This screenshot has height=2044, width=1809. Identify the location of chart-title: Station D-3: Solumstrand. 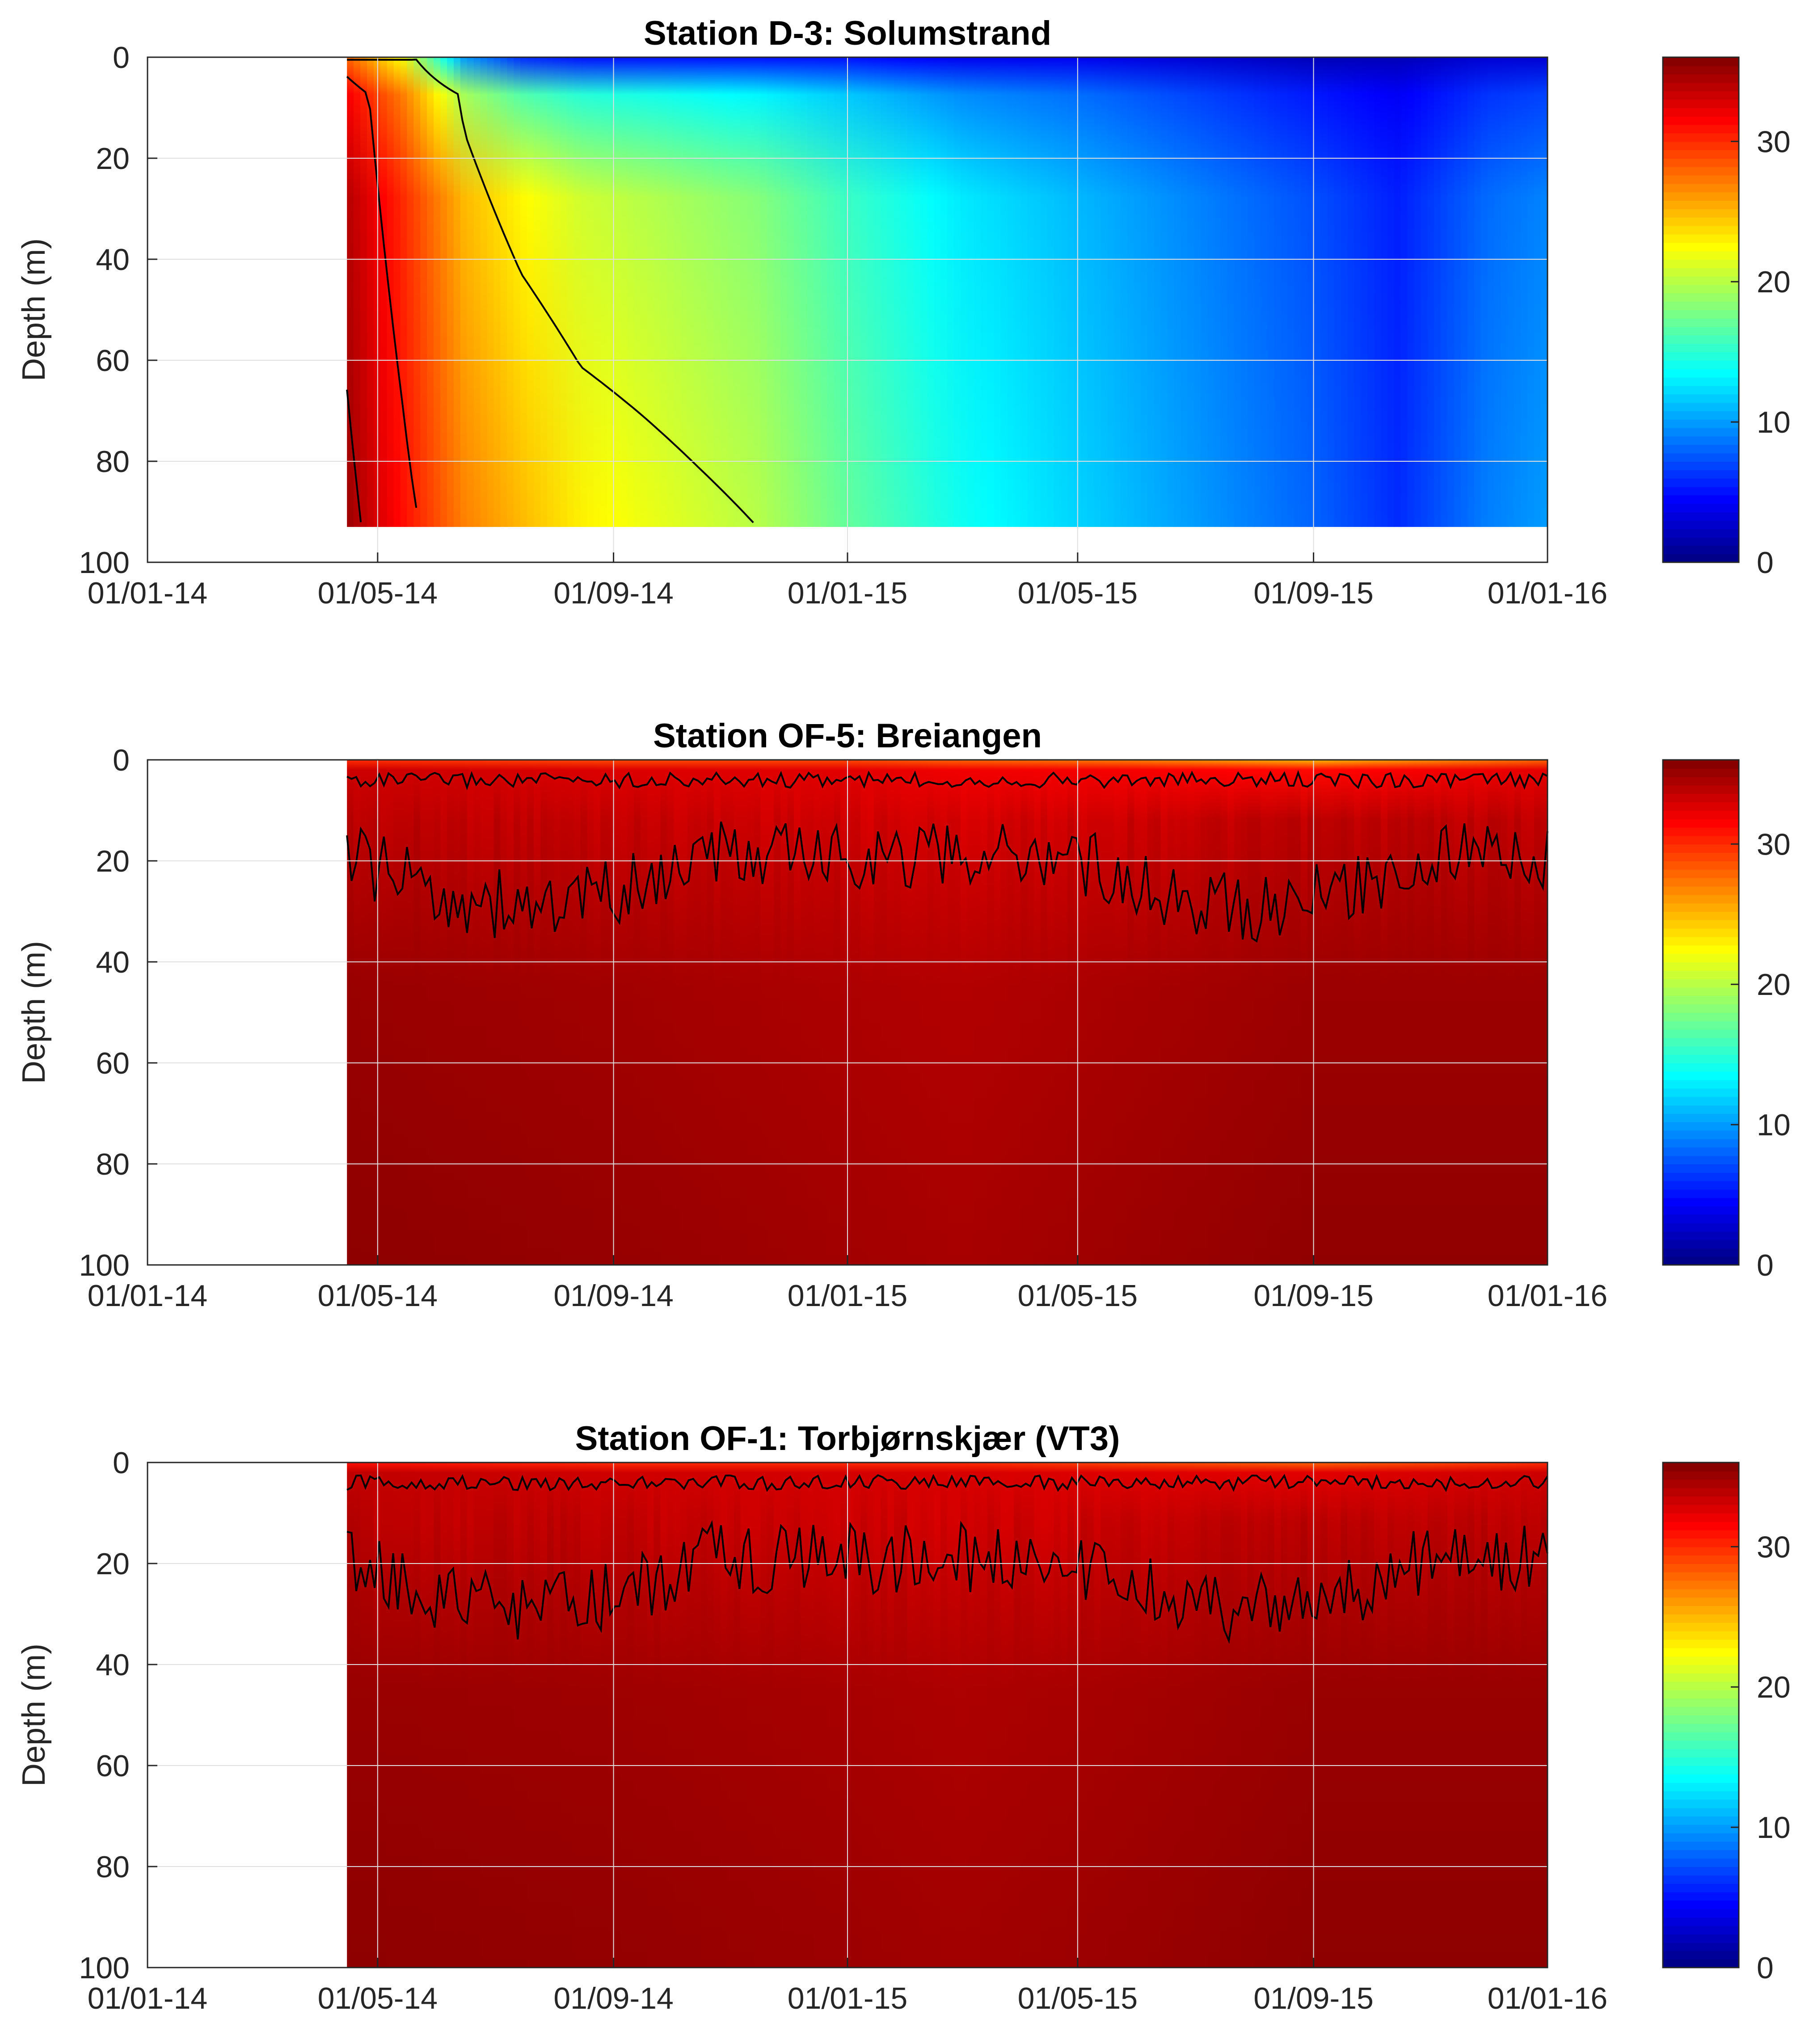
(848, 33).